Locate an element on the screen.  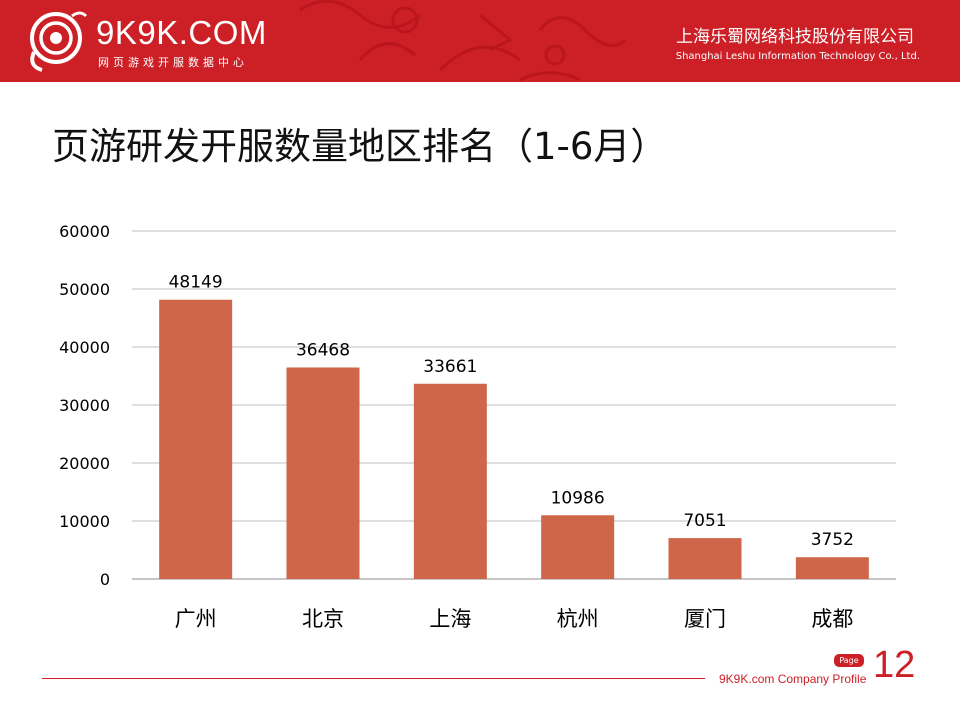
logo-subtitle: 网页游戏开服数据中心 is located at coordinates (173, 62).